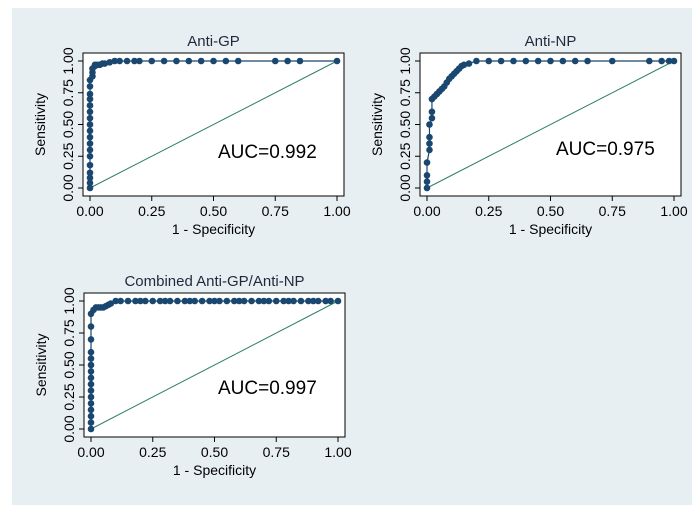 The width and height of the screenshot is (699, 508). I want to click on chart-title: Anti-GP, so click(213, 41).